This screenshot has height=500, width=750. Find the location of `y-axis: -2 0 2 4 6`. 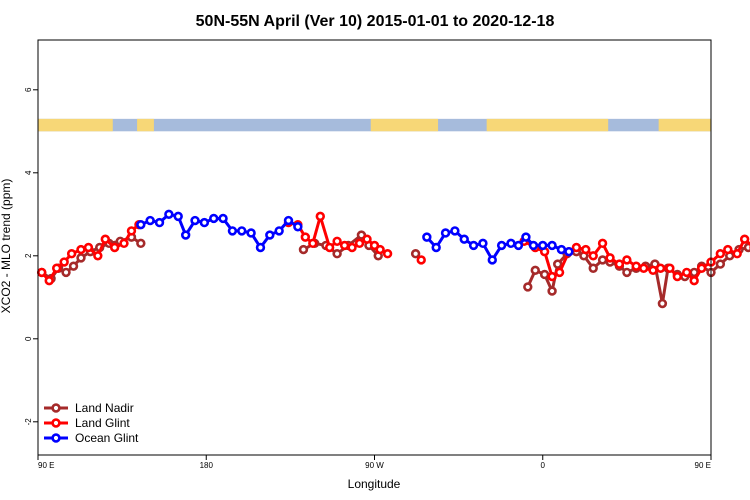

y-axis: -2 0 2 4 6 is located at coordinates (31, 256).